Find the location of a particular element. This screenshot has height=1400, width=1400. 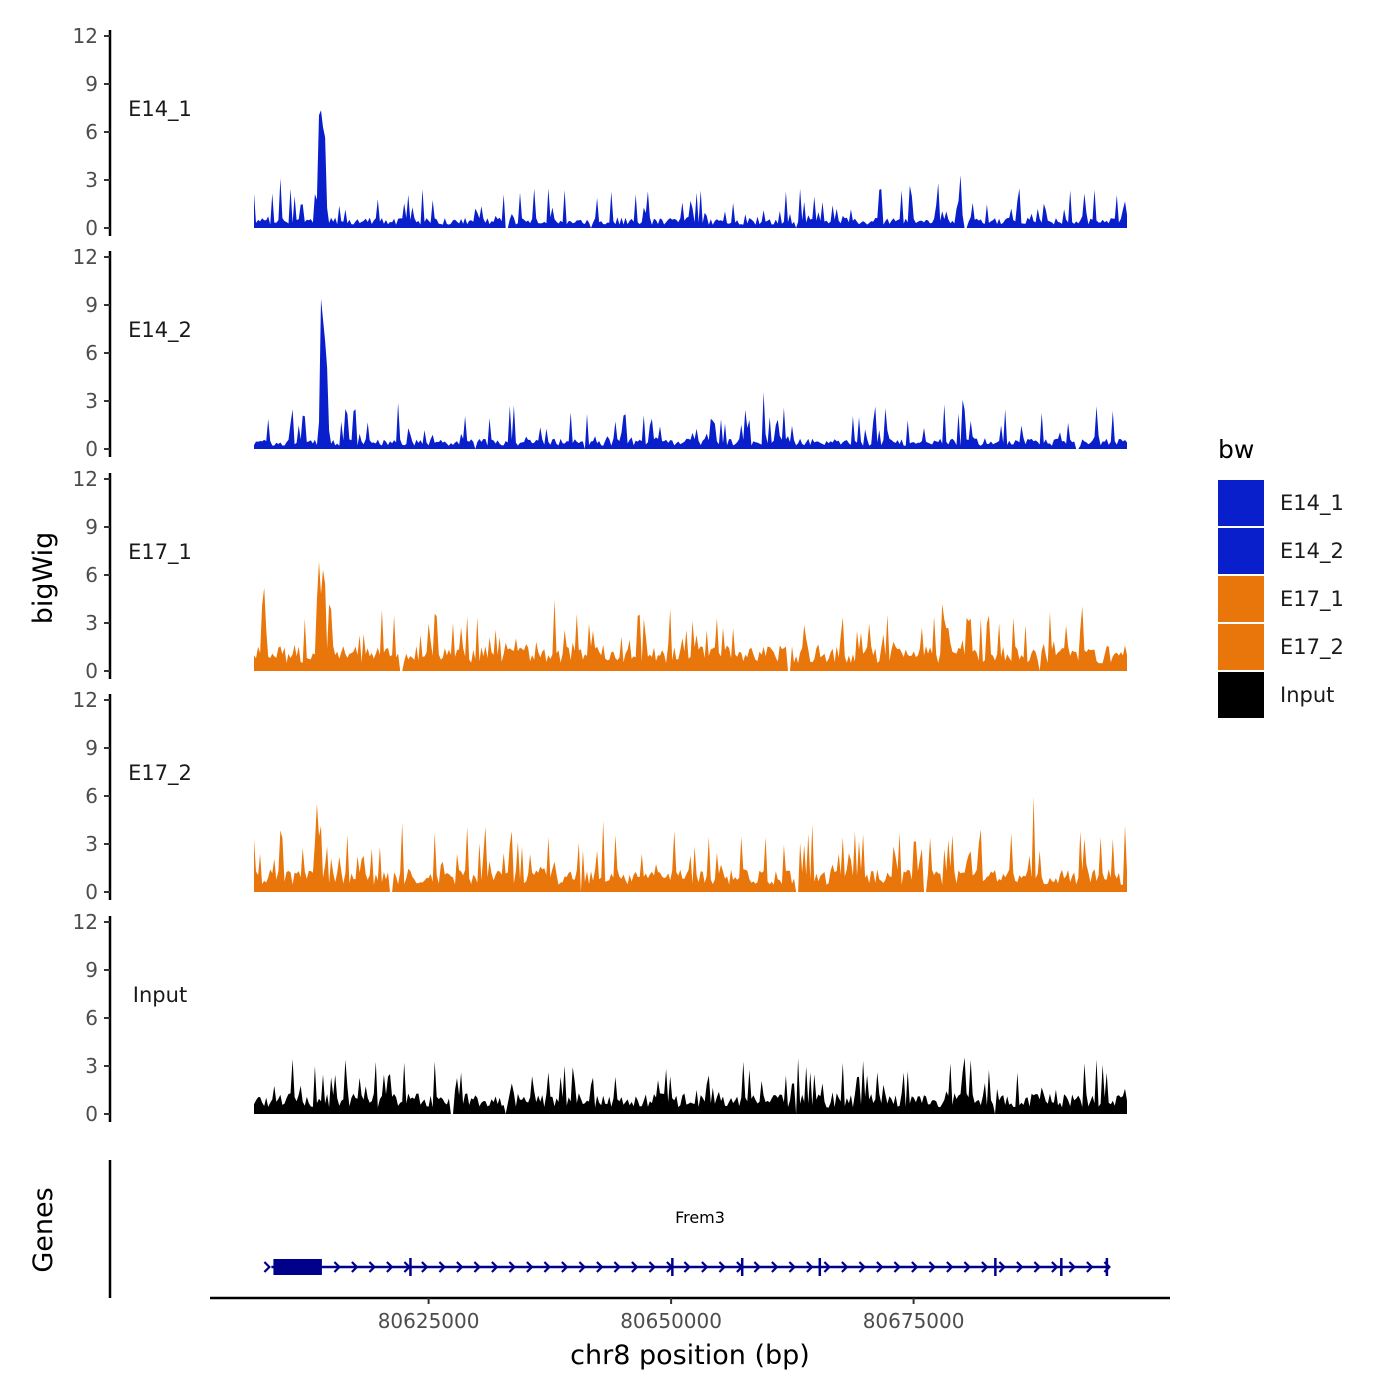

y-tick-label-E17_2-3: 3 is located at coordinates (91, 844).